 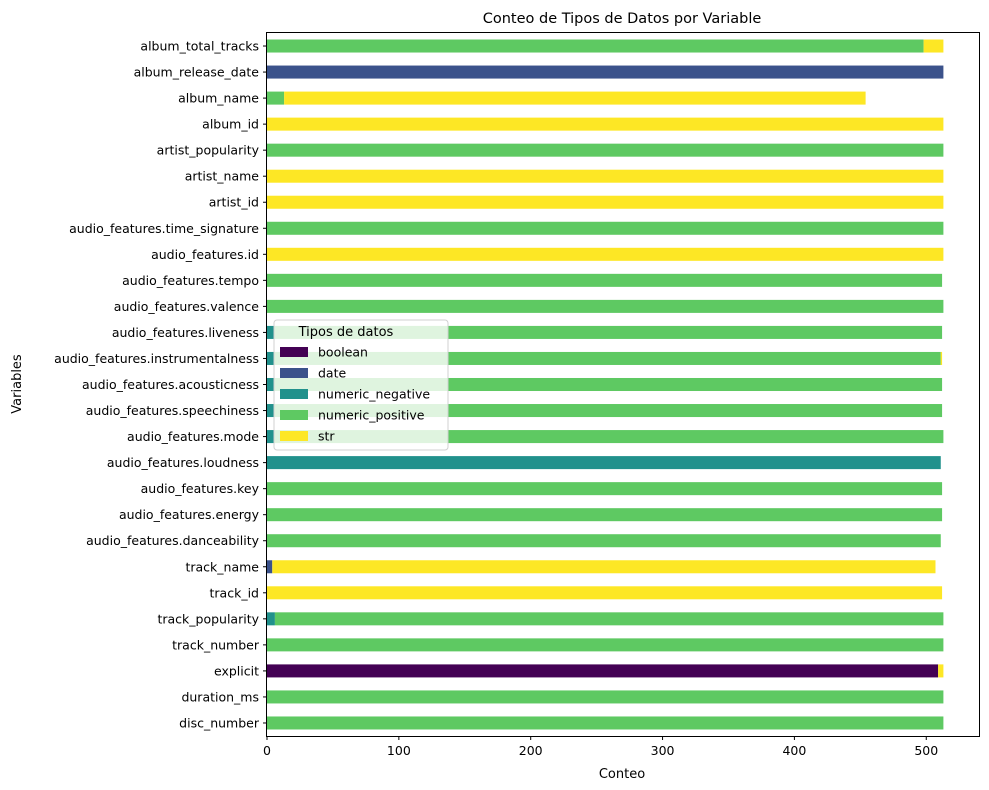 What do you see at coordinates (332, 373) in the screenshot?
I see `legend-label-date: date` at bounding box center [332, 373].